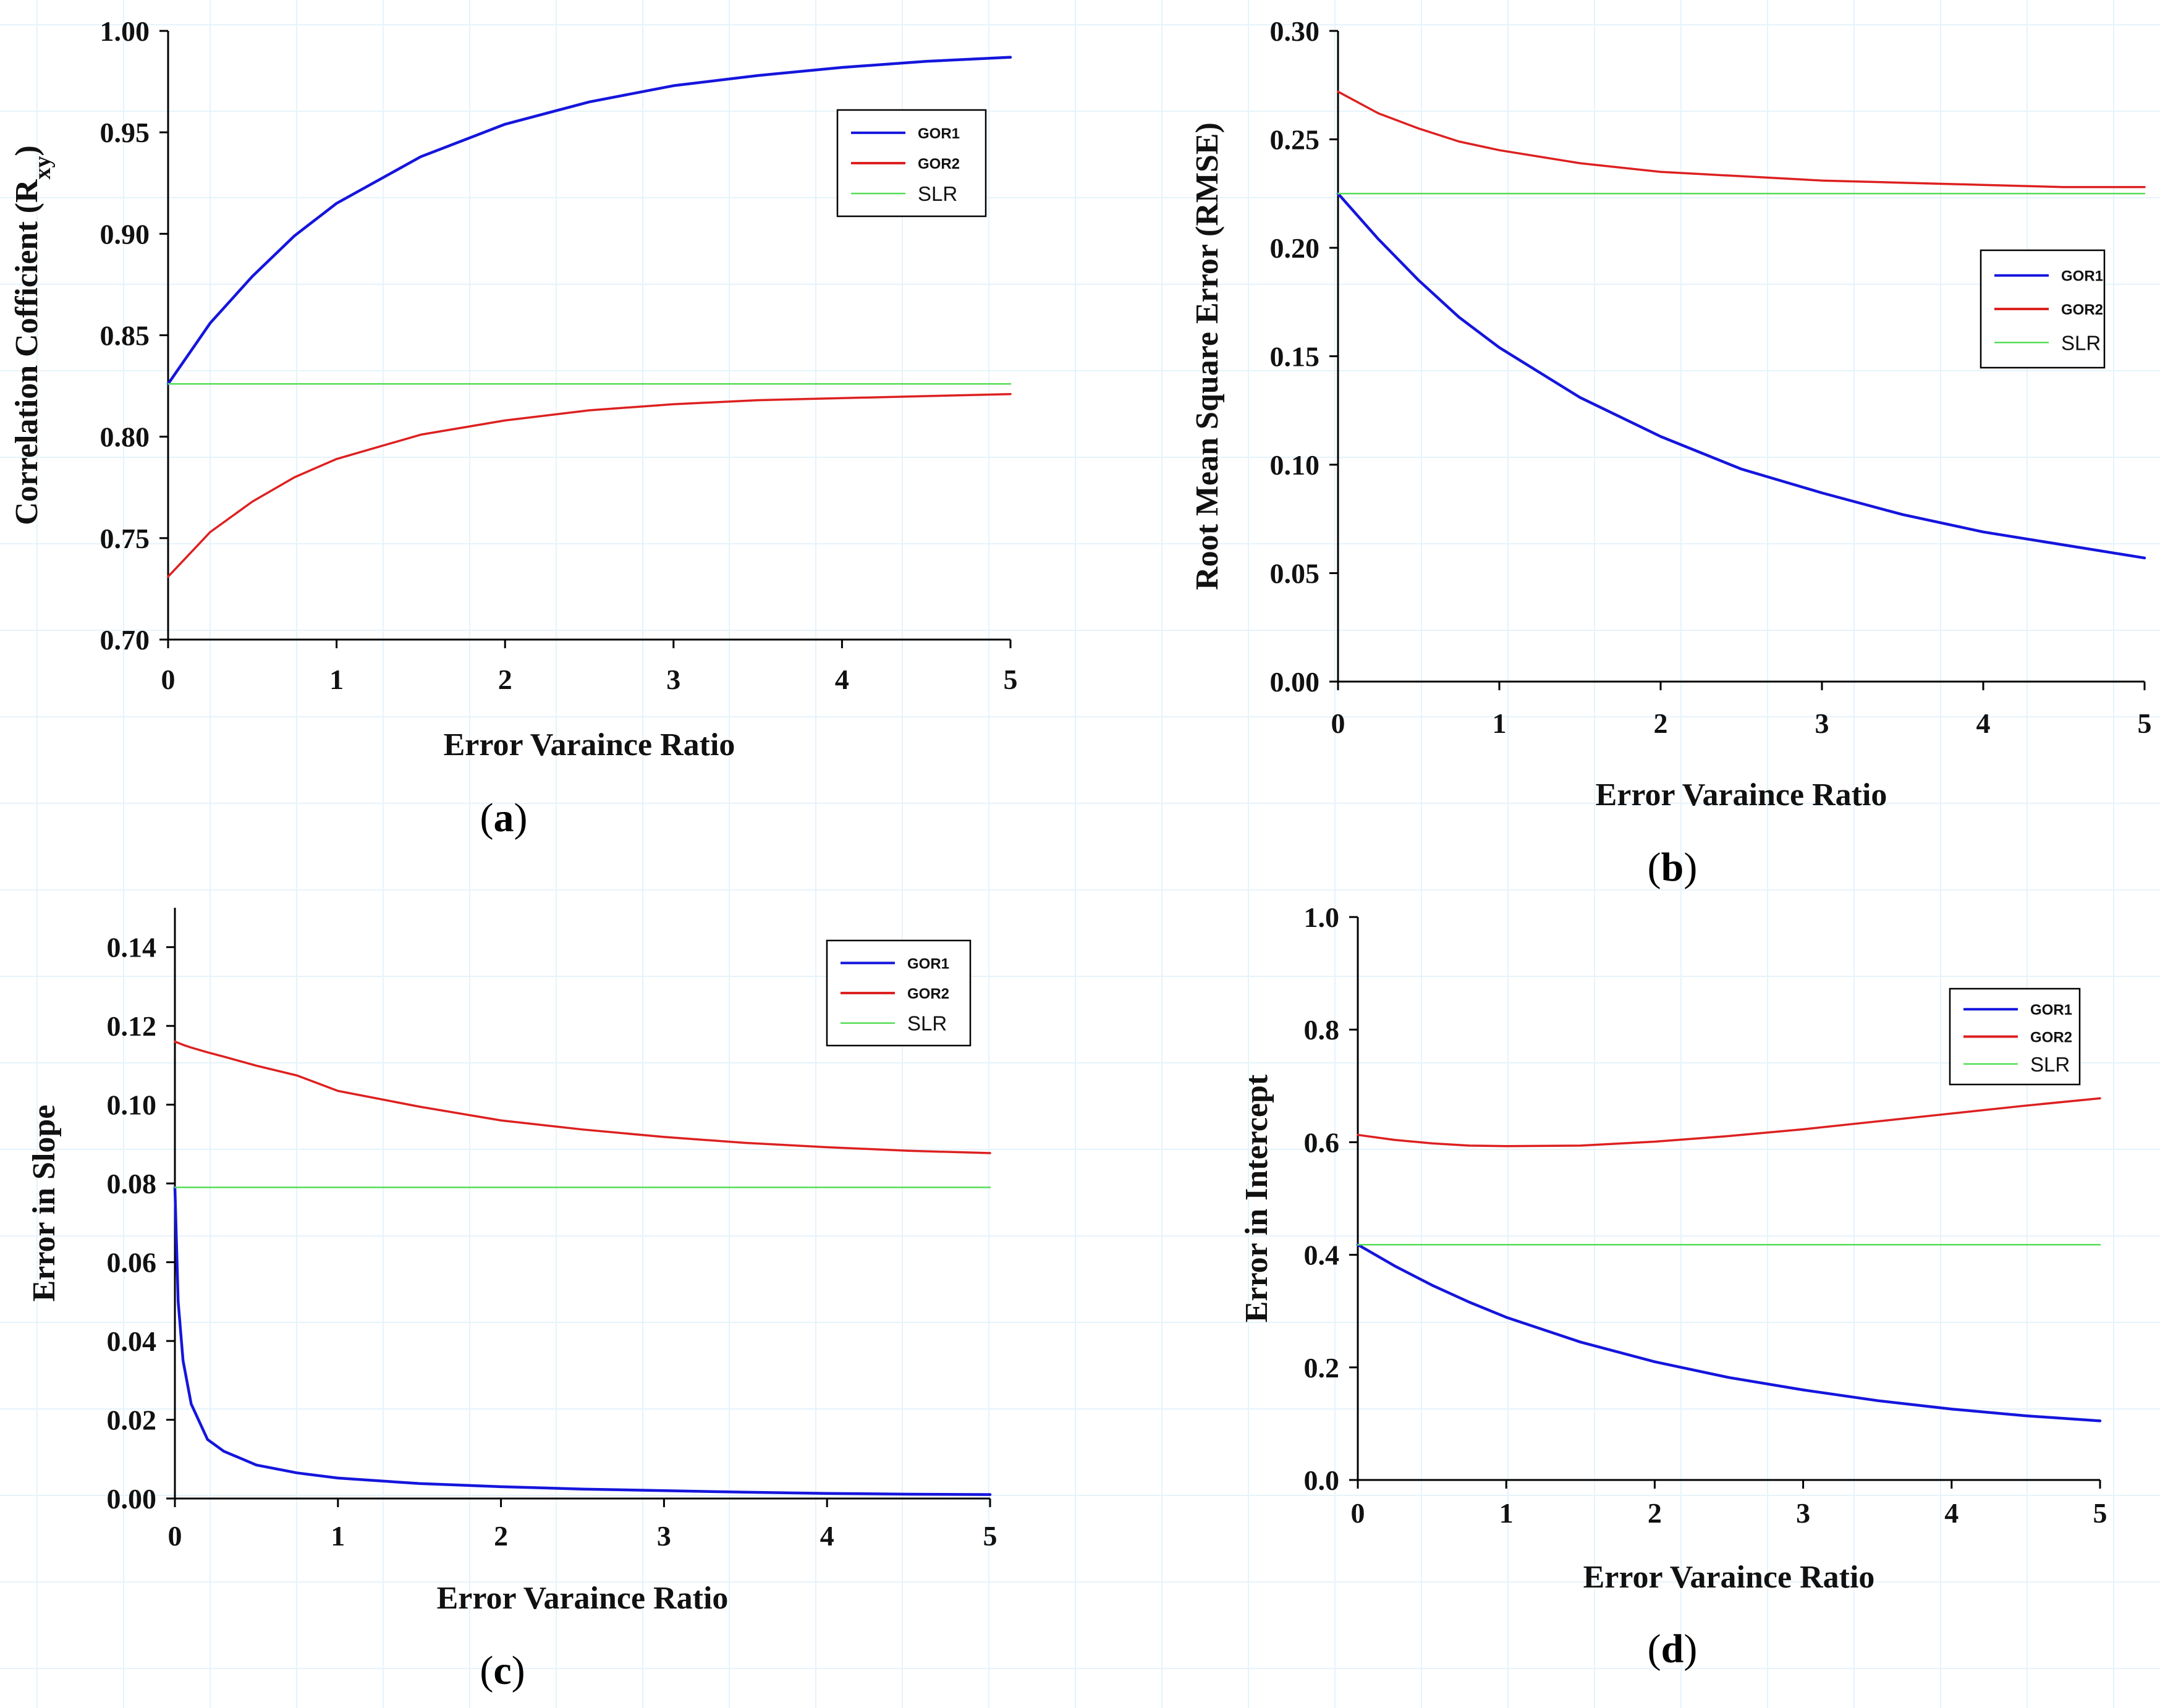  I want to click on y-axis-title: Error in Slope, so click(45, 1203).